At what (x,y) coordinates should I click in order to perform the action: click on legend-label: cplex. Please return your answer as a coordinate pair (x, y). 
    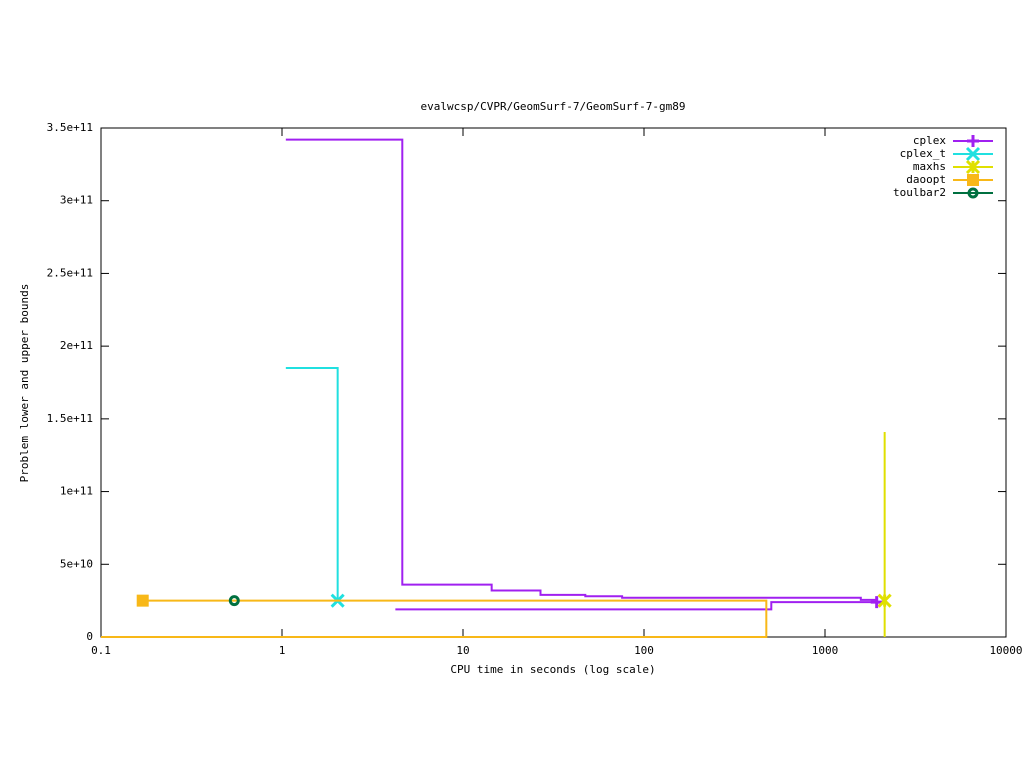
    Looking at the image, I should click on (929, 140).